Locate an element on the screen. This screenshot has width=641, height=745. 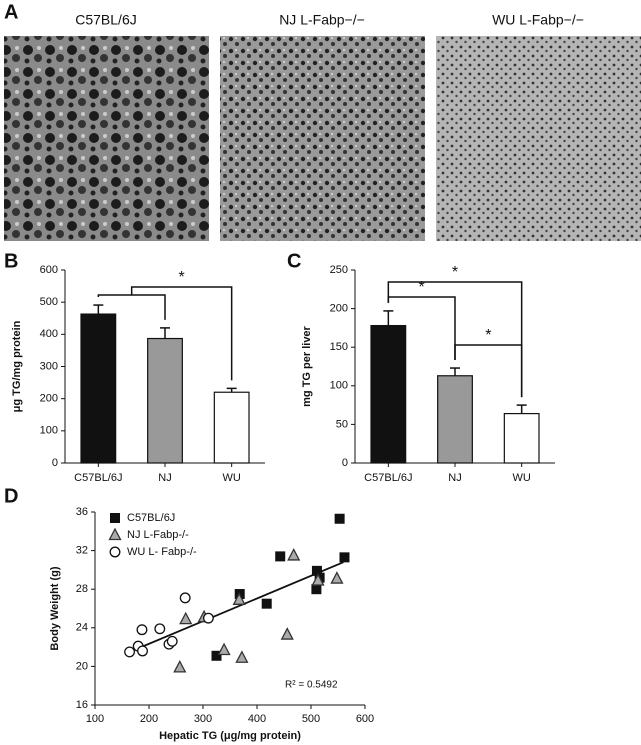
x-tick-label: 500 is located at coordinates (311, 719).